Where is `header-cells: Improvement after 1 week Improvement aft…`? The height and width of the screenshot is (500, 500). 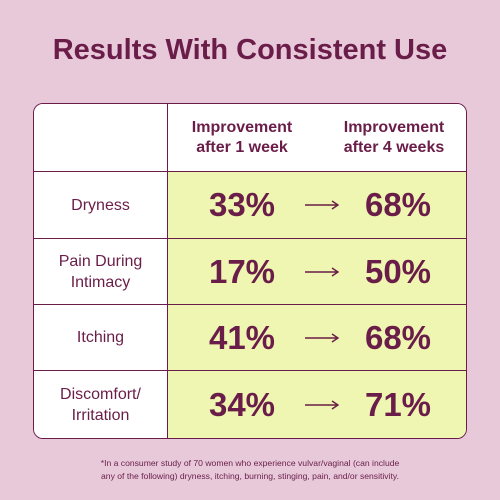
header-cells: Improvement after 1 week Improvement aft… is located at coordinates (317, 137).